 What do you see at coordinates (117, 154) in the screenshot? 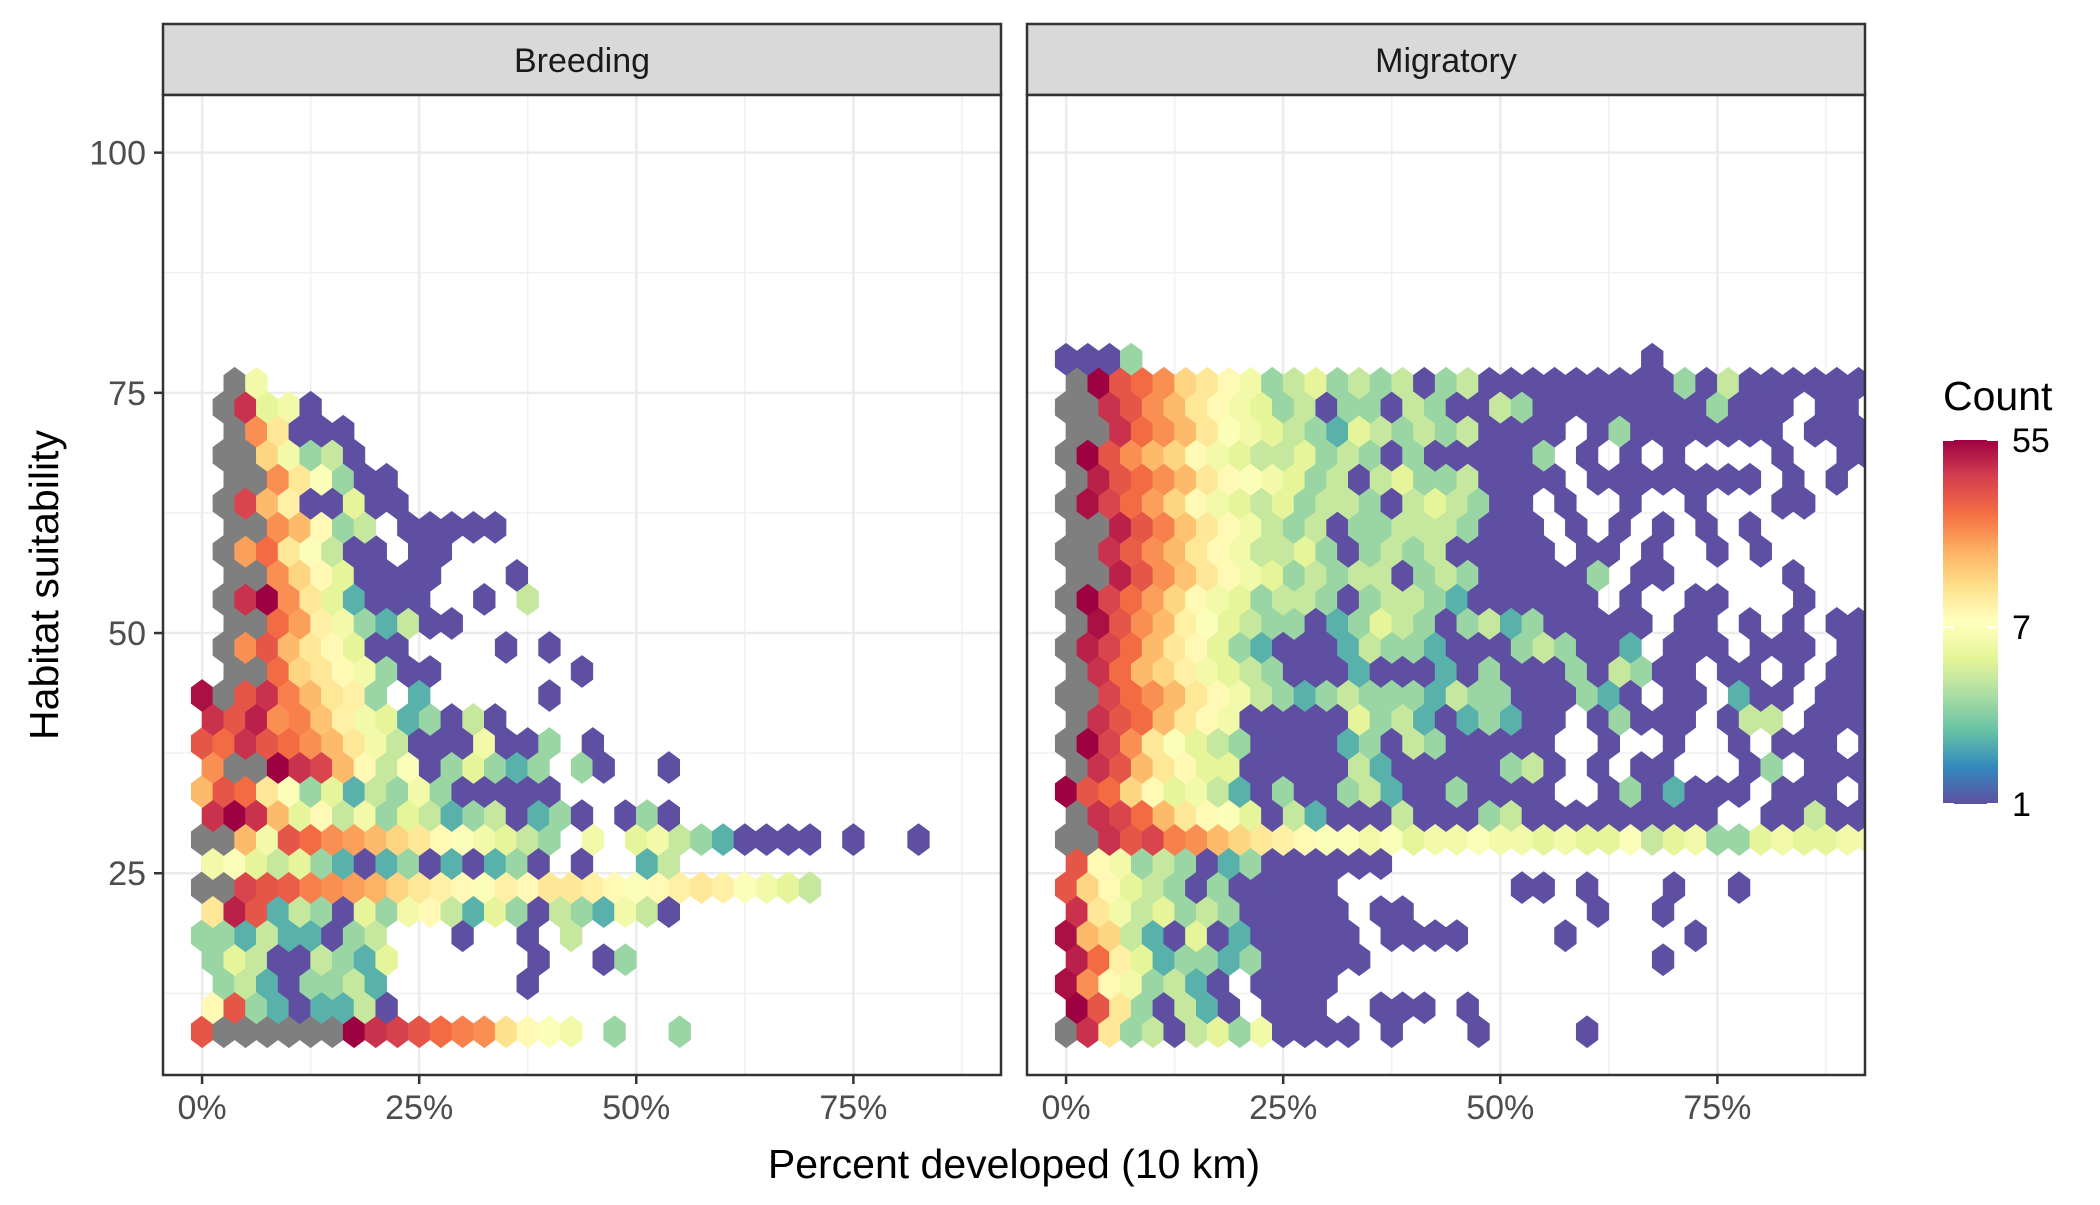
I see `y-tick-label: 100` at bounding box center [117, 154].